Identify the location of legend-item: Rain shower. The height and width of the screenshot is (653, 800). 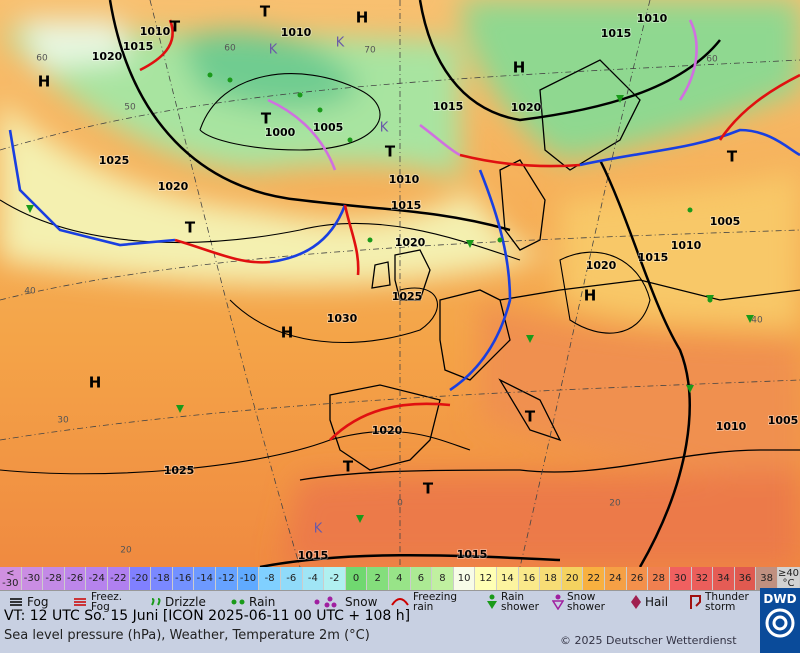
(517, 602).